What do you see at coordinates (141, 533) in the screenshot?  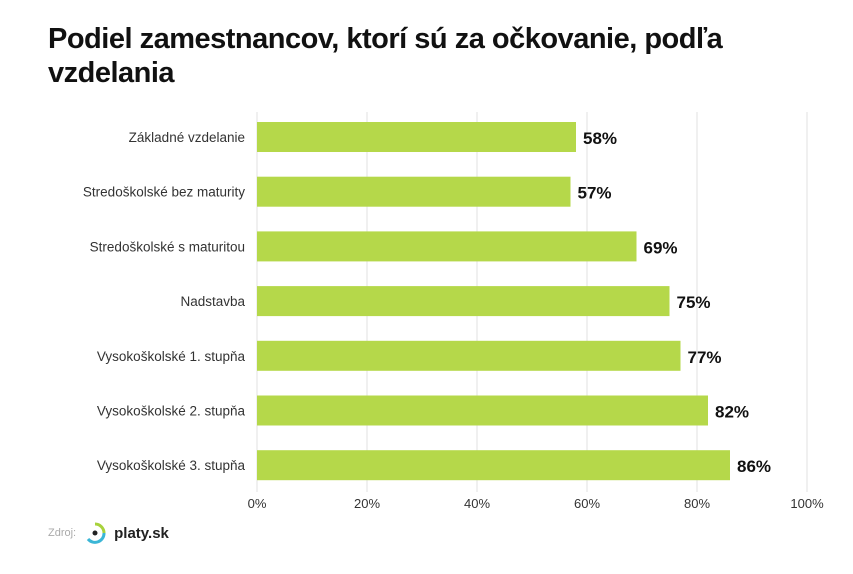 I see `source-brand: platy.sk` at bounding box center [141, 533].